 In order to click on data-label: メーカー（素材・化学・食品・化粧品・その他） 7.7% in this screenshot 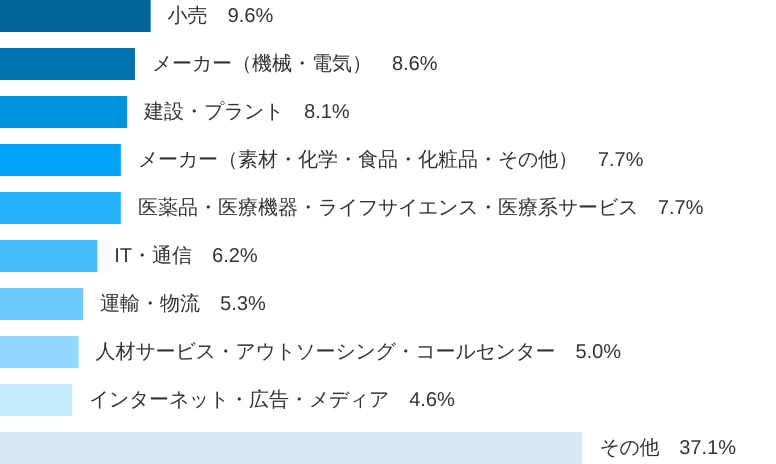, I will do `click(391, 160)`.